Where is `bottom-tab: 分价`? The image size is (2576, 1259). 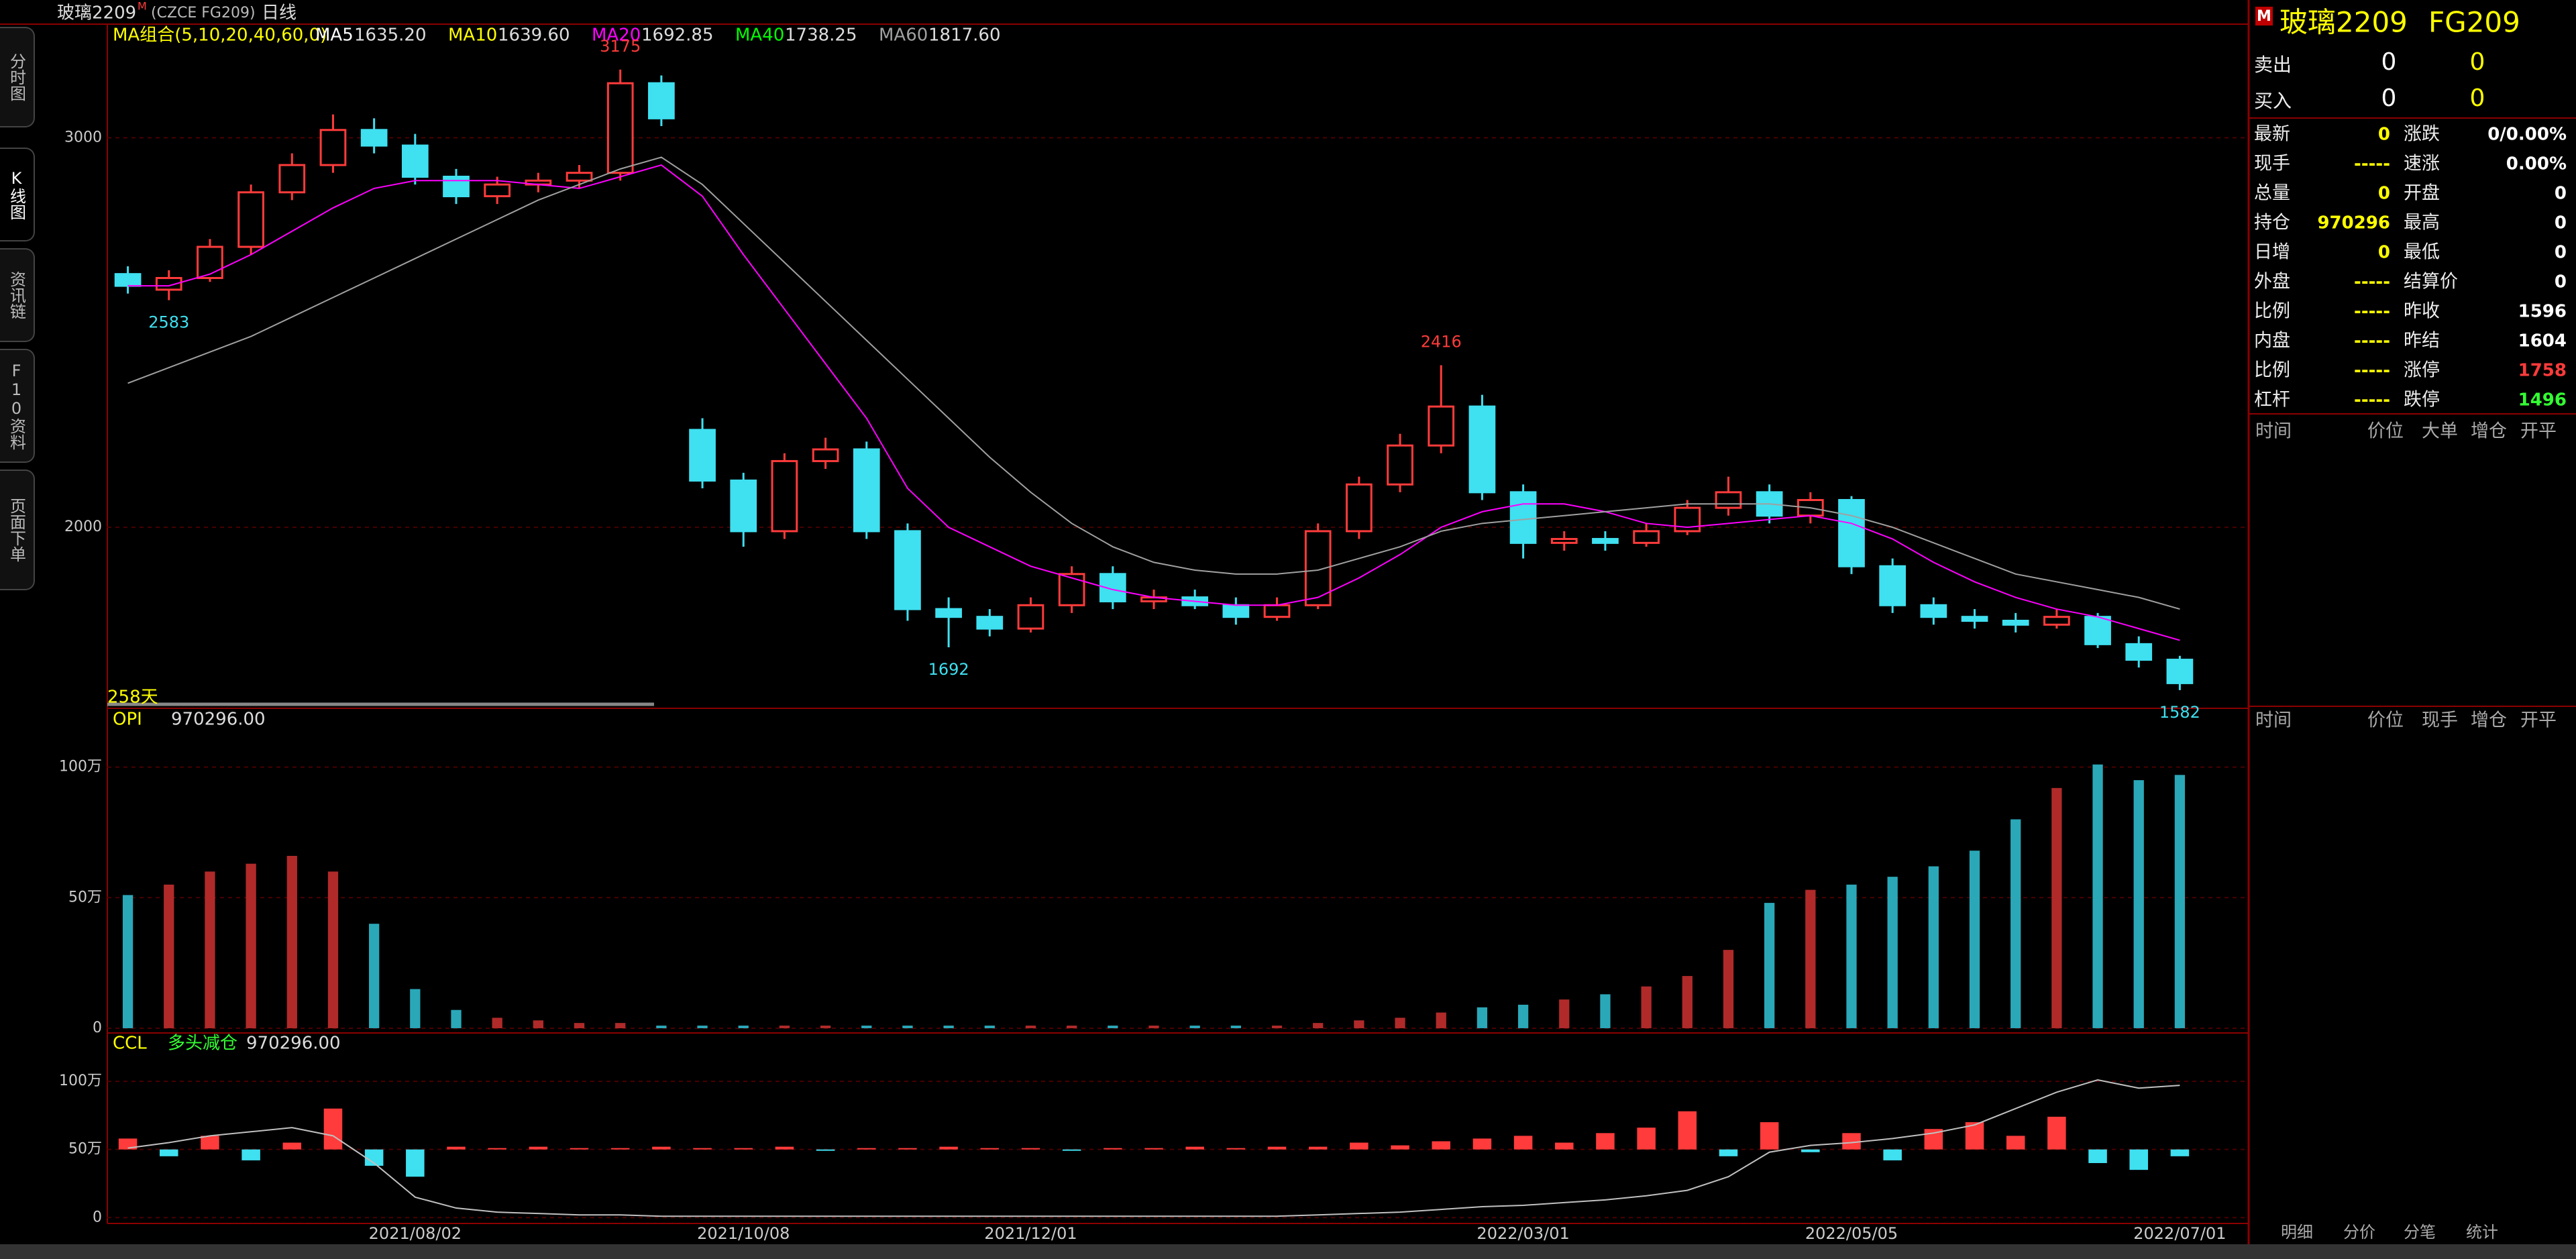 bottom-tab: 分价 is located at coordinates (2359, 1232).